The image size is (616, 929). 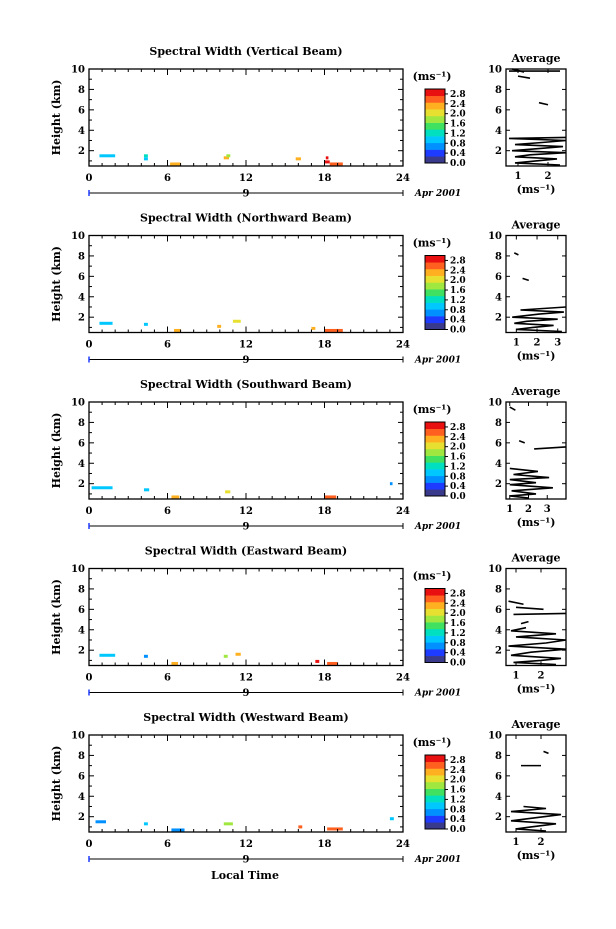 I want to click on colorbar-unit: (ms⁻¹), so click(x=432, y=742).